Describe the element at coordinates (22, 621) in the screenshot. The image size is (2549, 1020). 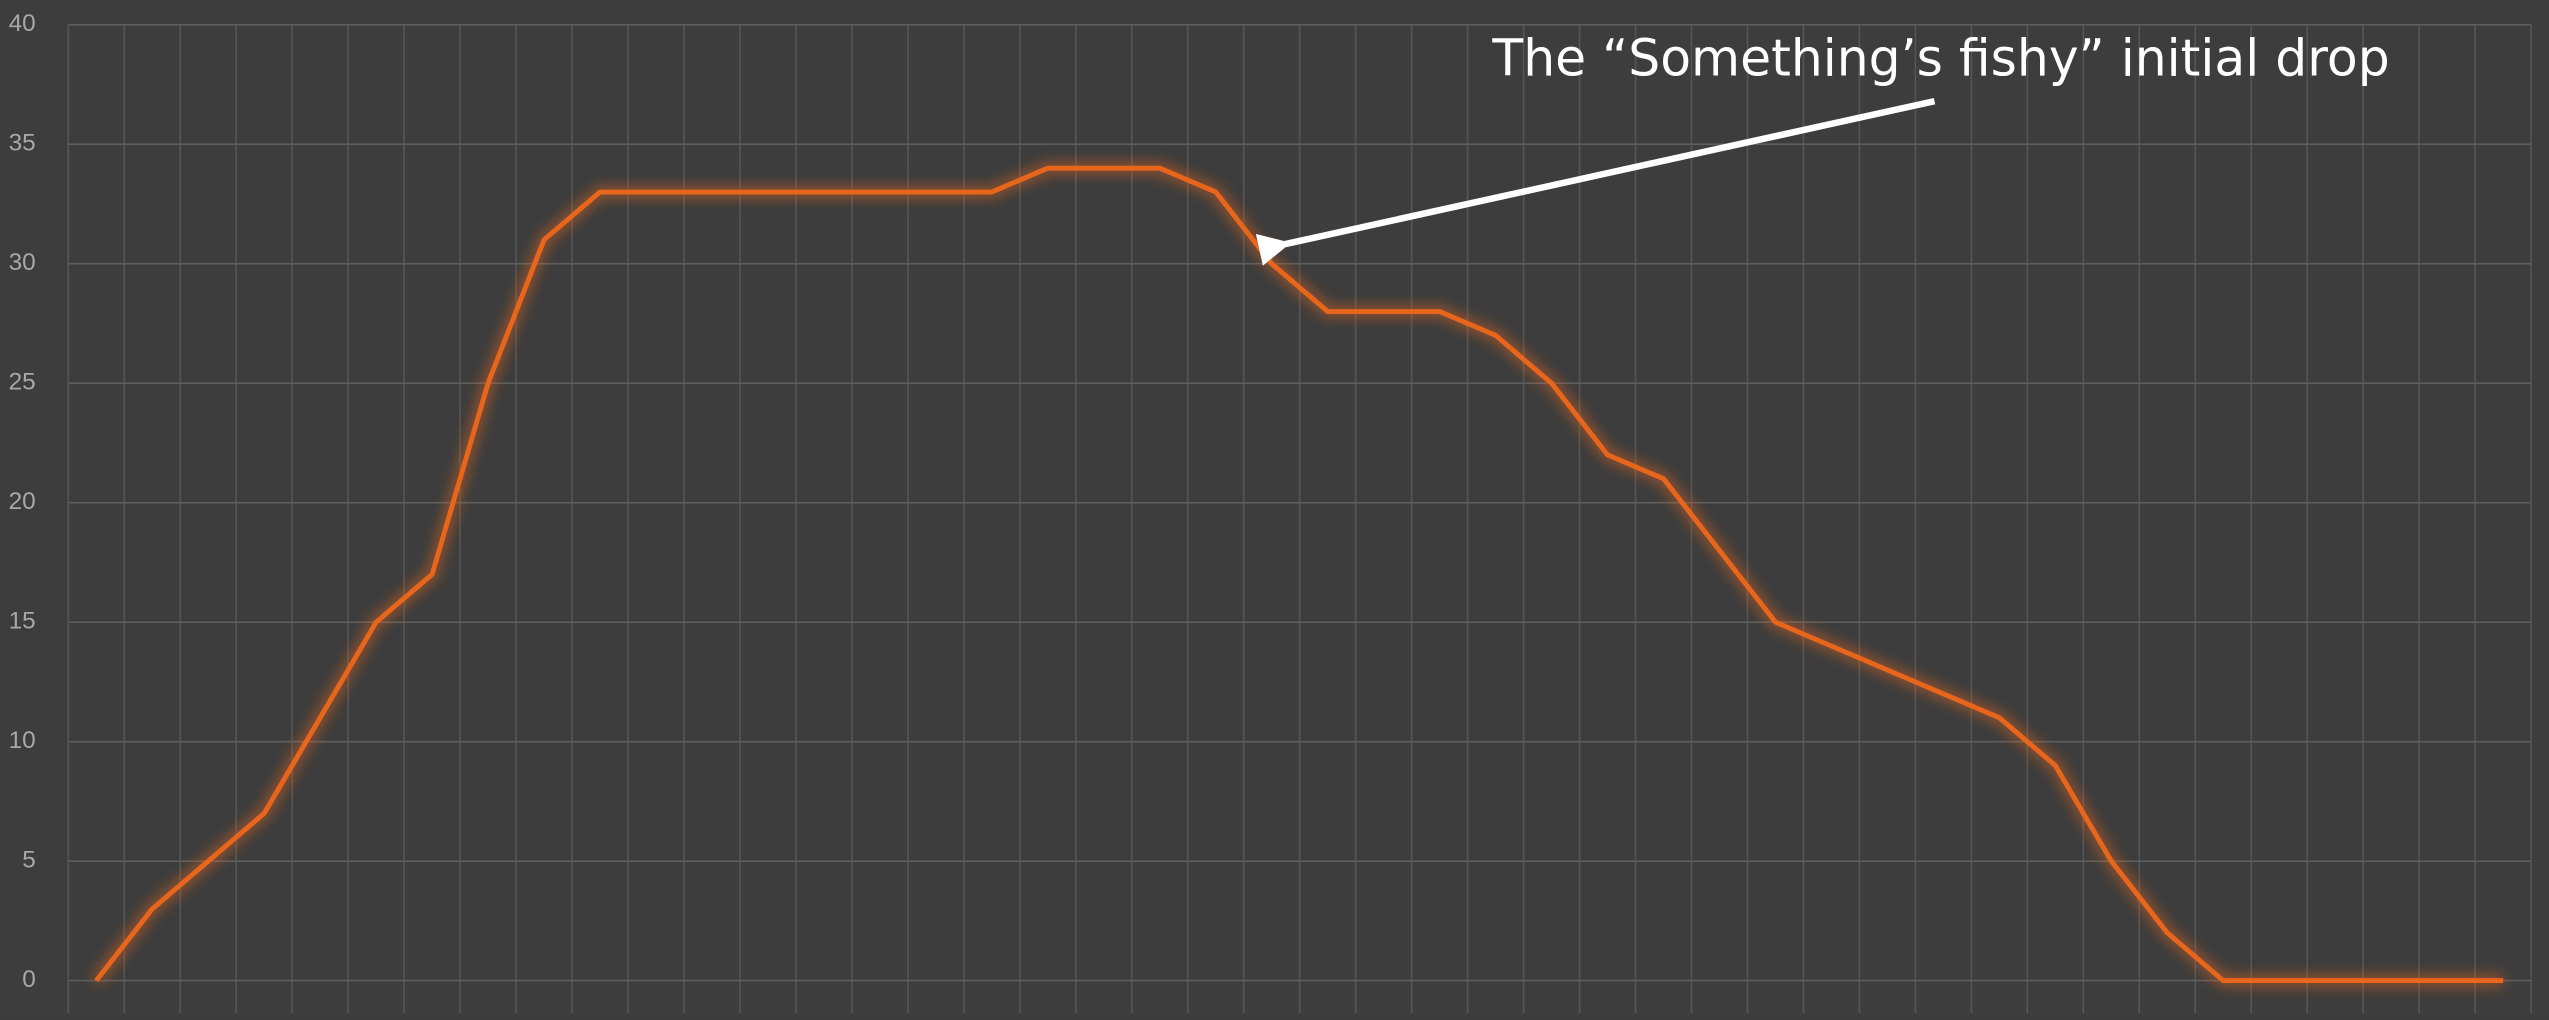
I see `y-tick-label: 15` at that location.